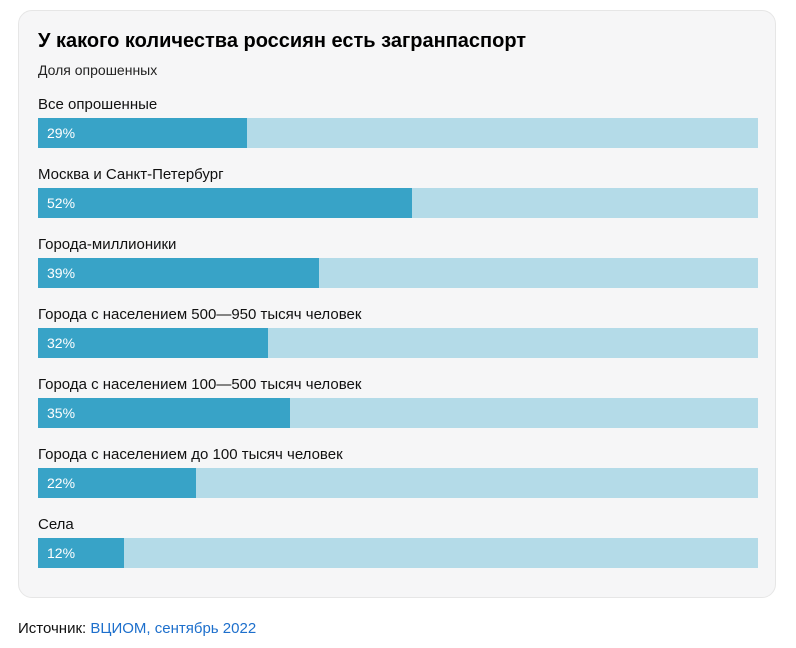  What do you see at coordinates (398, 133) in the screenshot?
I see `bar-track: 29%` at bounding box center [398, 133].